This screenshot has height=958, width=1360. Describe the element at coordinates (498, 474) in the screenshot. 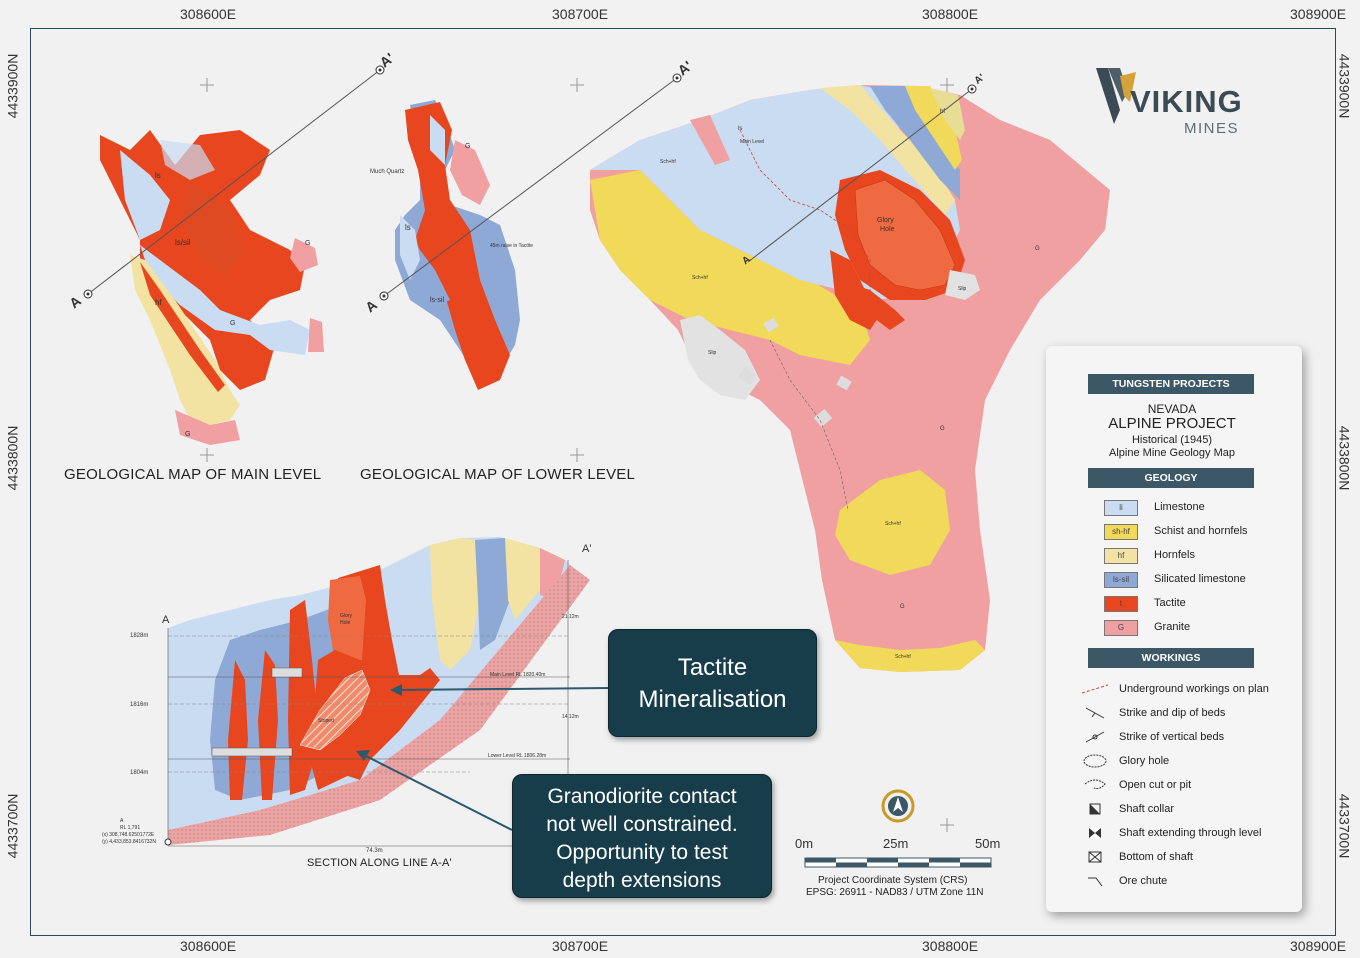

I see `lower-level-title: GEOLOGICAL MAP OF LOWER LEVEL` at that location.